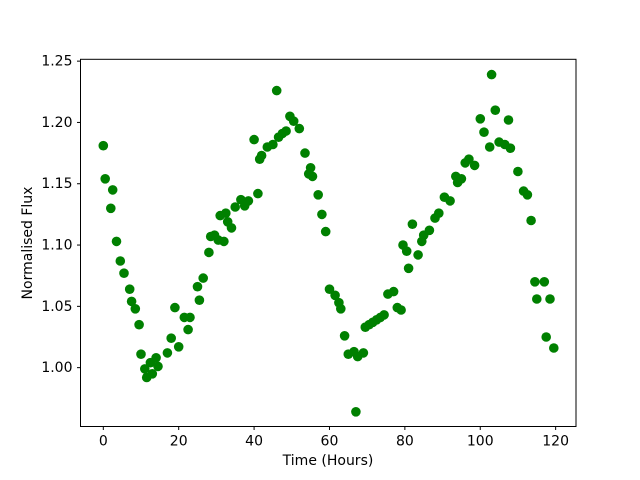 The width and height of the screenshot is (640, 480). Describe the element at coordinates (179, 442) in the screenshot. I see `x-tick-label: 20` at that location.